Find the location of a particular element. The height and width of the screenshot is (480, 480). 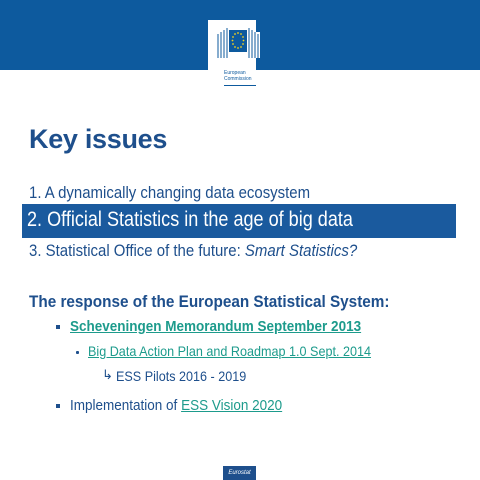

list-item-3-text: 3. Statistical Office of the future: is located at coordinates (137, 250).